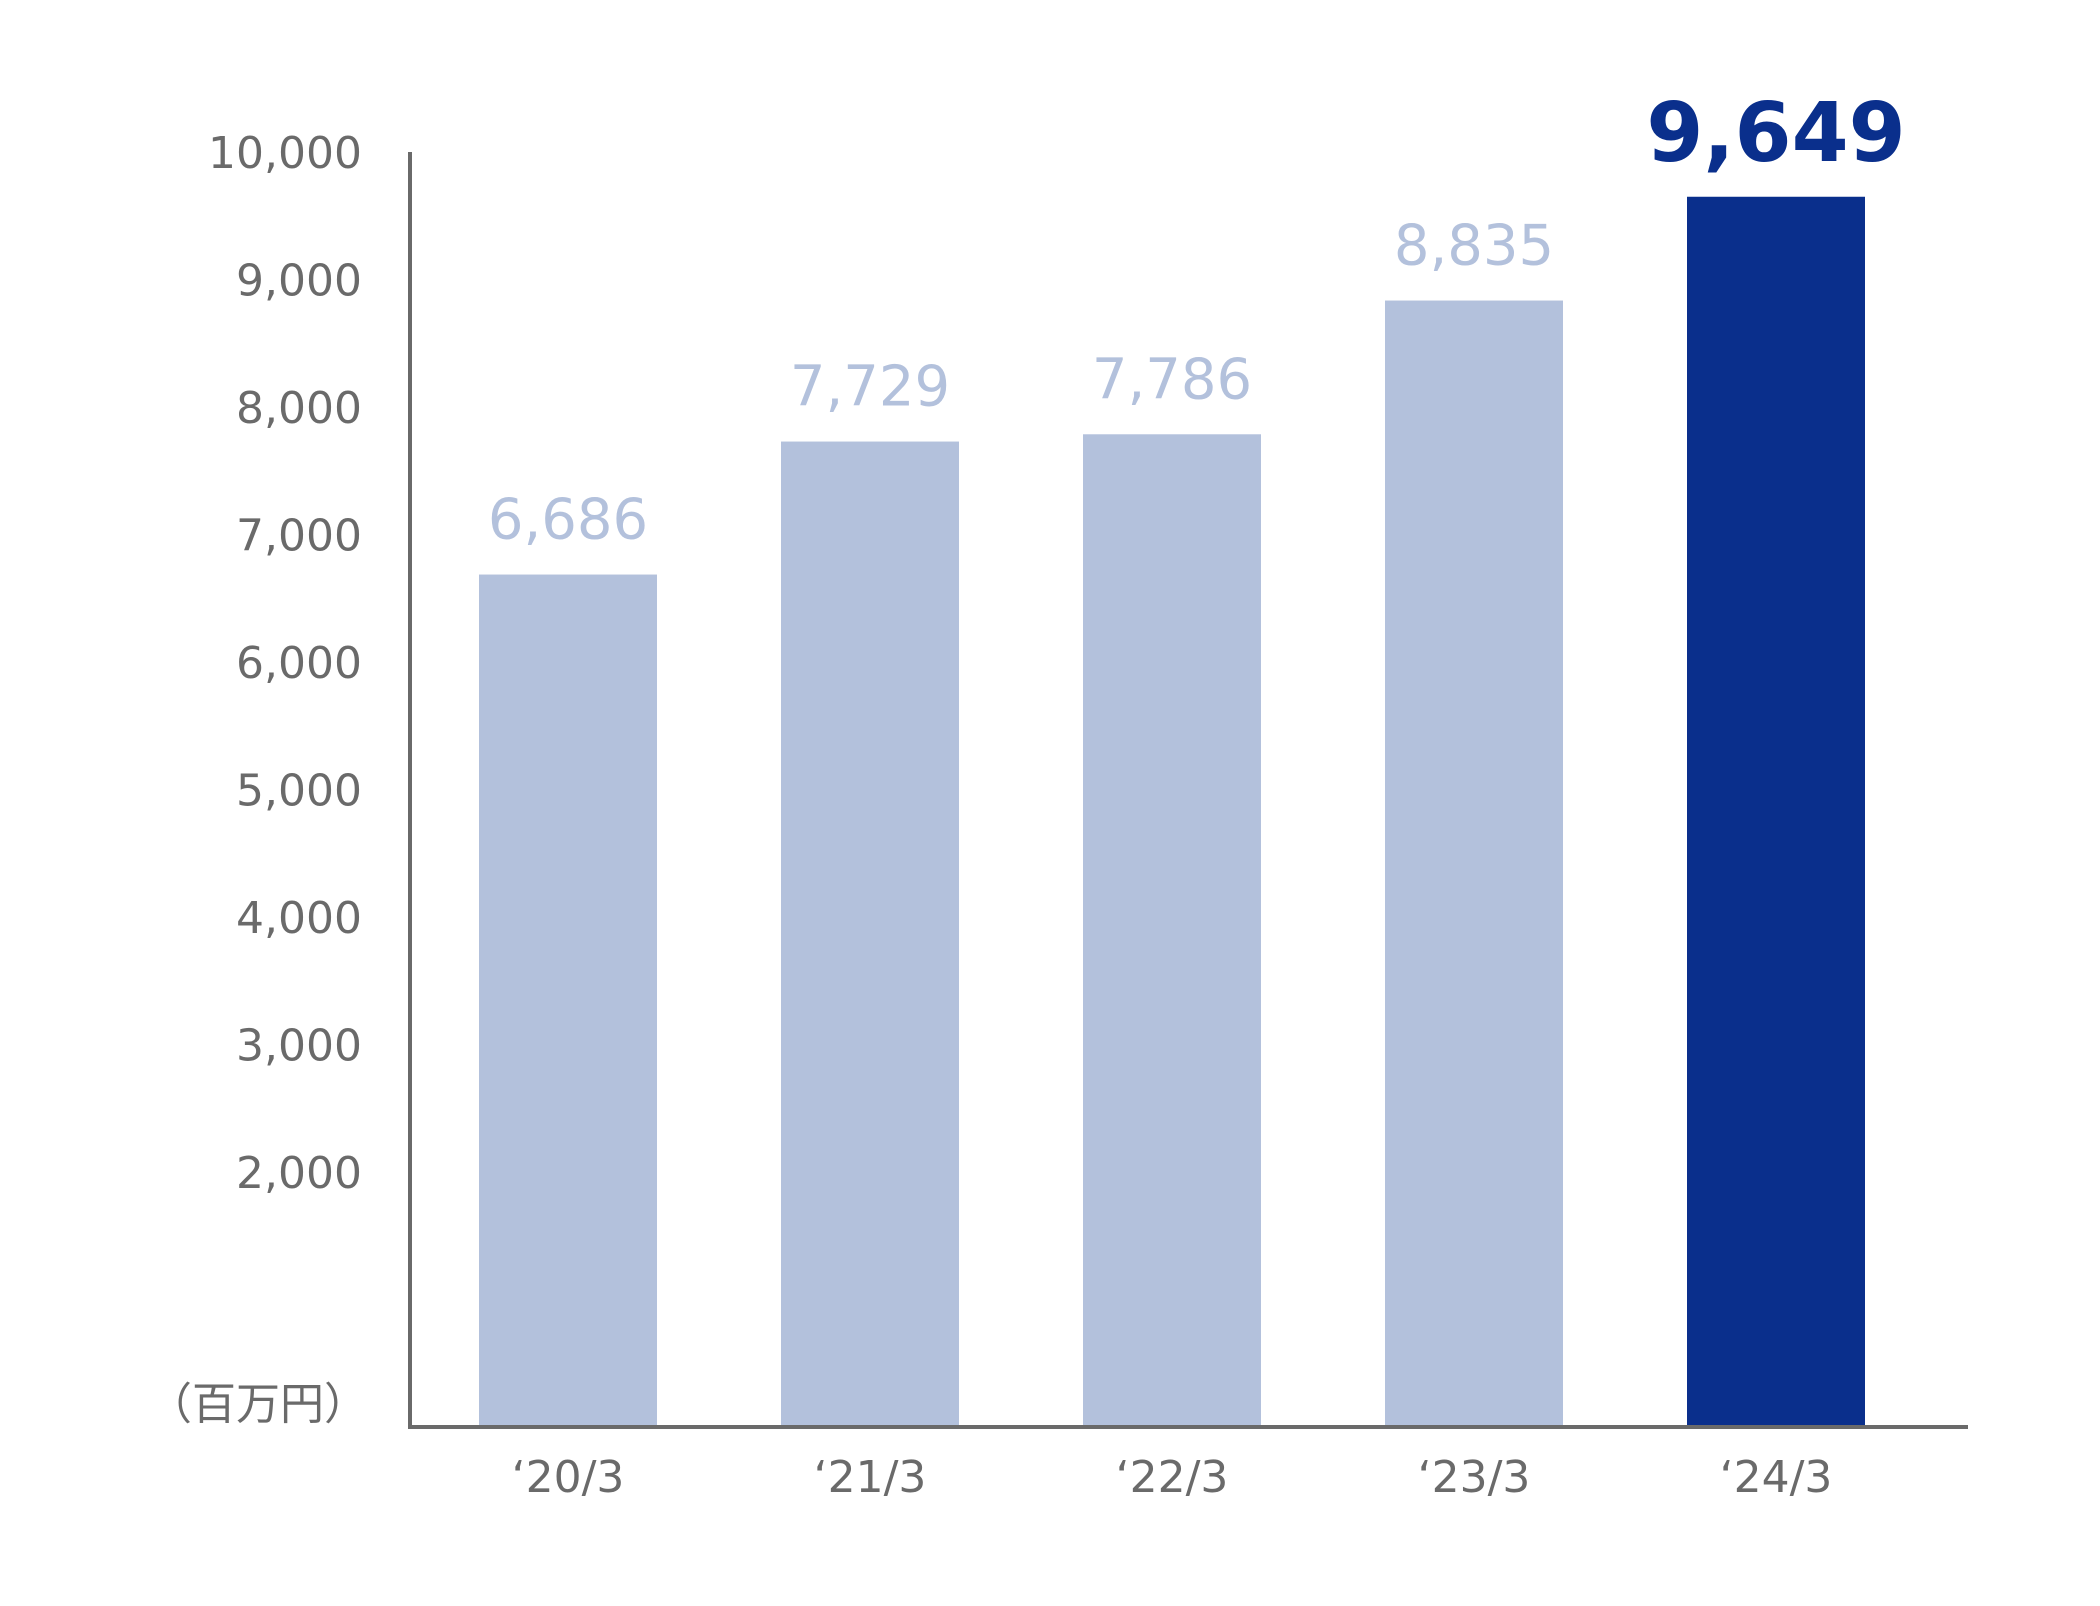  I want to click on y-tick-label: 10,000, so click(285, 153).